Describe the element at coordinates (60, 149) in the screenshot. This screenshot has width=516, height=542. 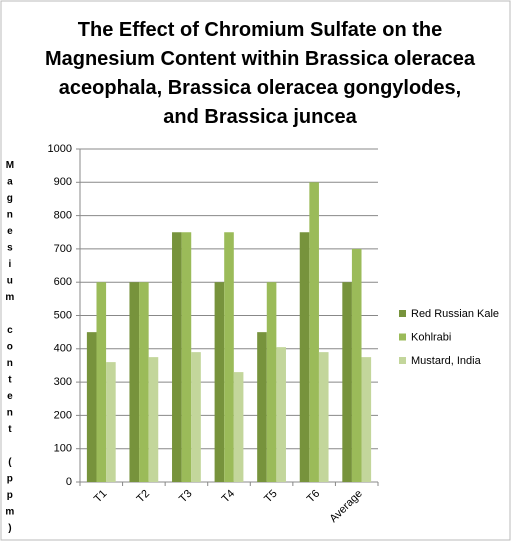
I see `y-tick-label: 1000` at that location.